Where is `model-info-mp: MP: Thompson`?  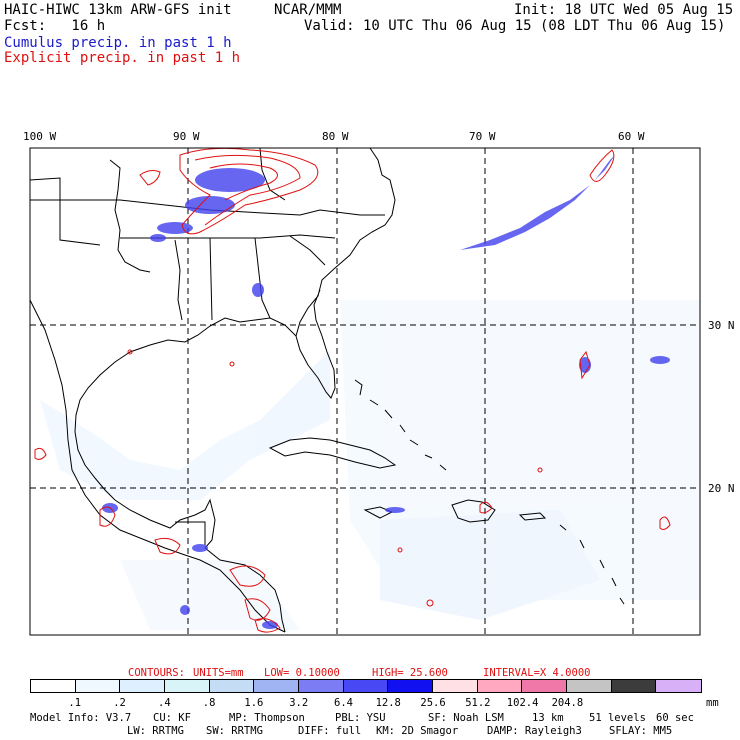
model-info-mp: MP: Thompson is located at coordinates (267, 718).